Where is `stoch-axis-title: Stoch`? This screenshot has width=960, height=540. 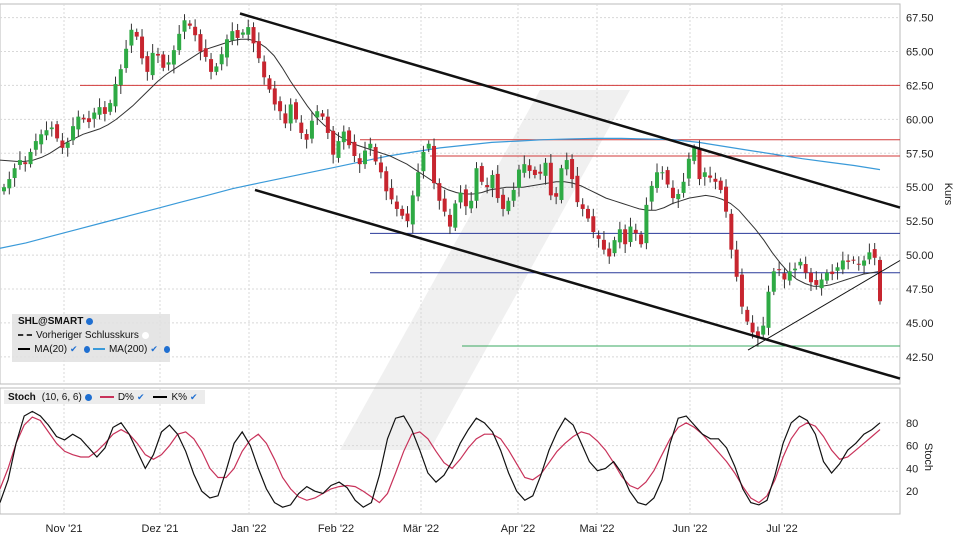
stoch-axis-title: Stoch is located at coordinates (928, 457).